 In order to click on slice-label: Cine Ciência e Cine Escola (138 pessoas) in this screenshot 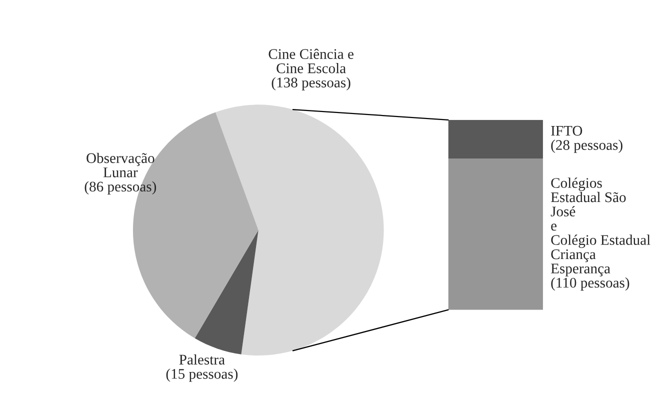, I will do `click(311, 69)`.